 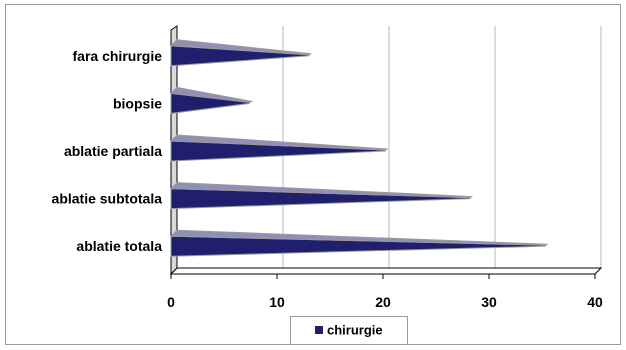 What do you see at coordinates (137, 103) in the screenshot?
I see `category-label: biopsie` at bounding box center [137, 103].